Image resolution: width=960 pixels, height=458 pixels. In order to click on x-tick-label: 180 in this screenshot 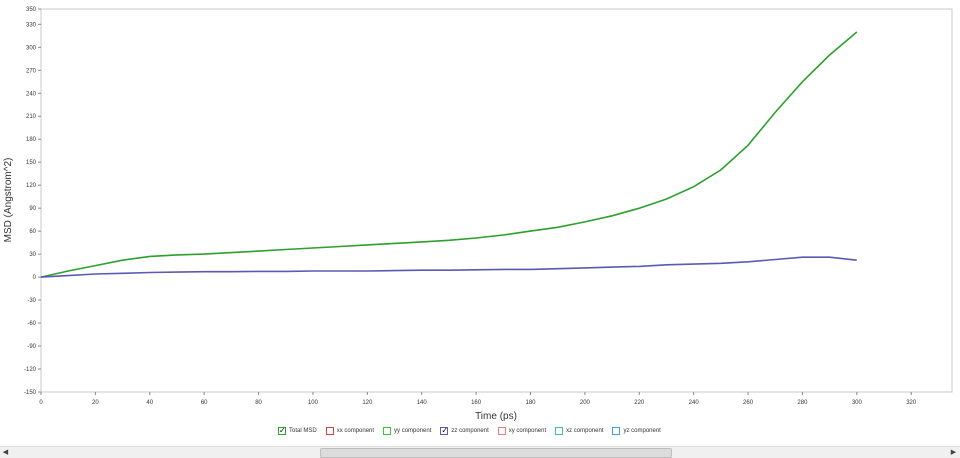, I will do `click(530, 403)`.